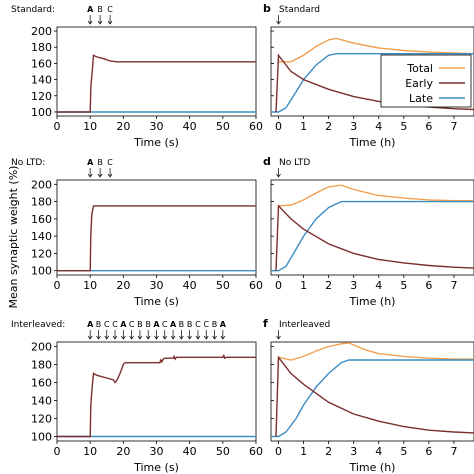  What do you see at coordinates (304, 325) in the screenshot?
I see `panel-title: Interleaved` at bounding box center [304, 325].